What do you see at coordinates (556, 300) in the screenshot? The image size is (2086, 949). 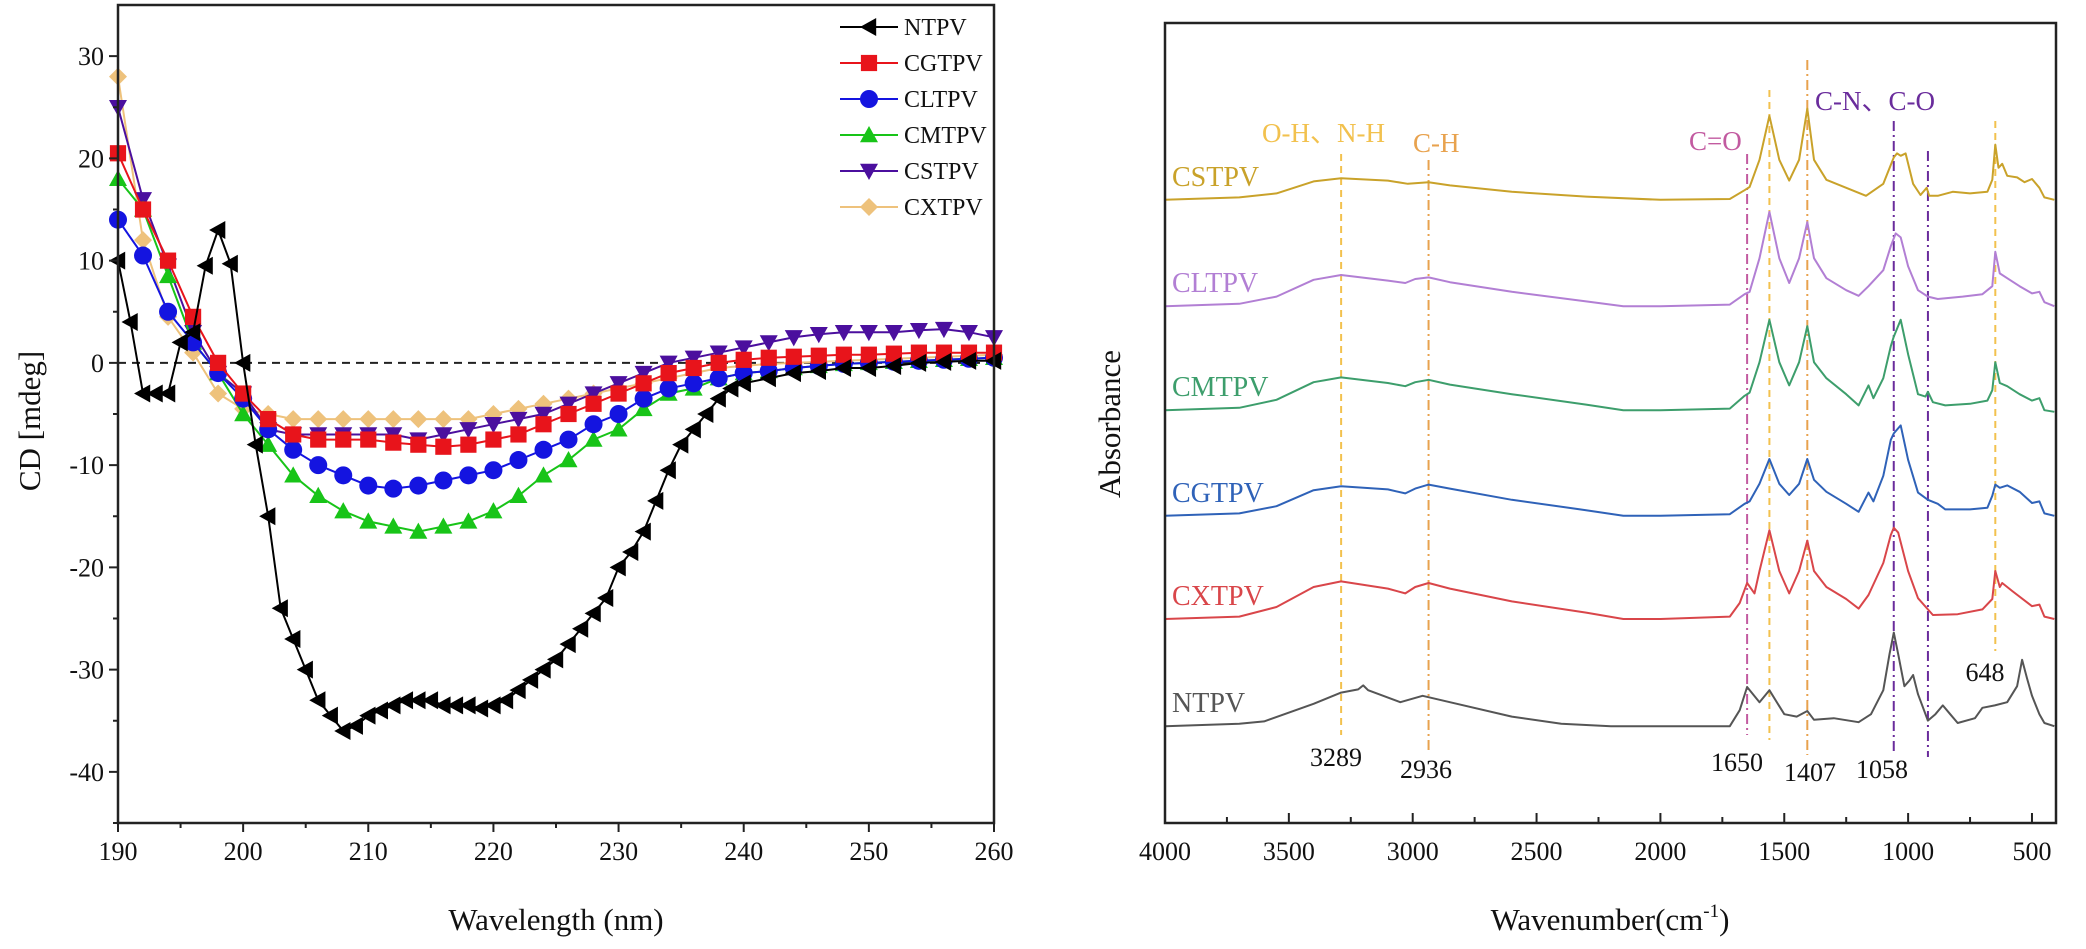 I see `series-cgtpv` at bounding box center [556, 300].